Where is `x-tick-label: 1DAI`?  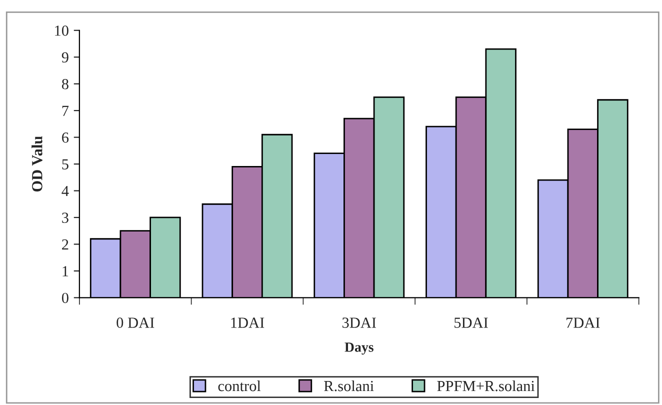
x-tick-label: 1DAI is located at coordinates (247, 323).